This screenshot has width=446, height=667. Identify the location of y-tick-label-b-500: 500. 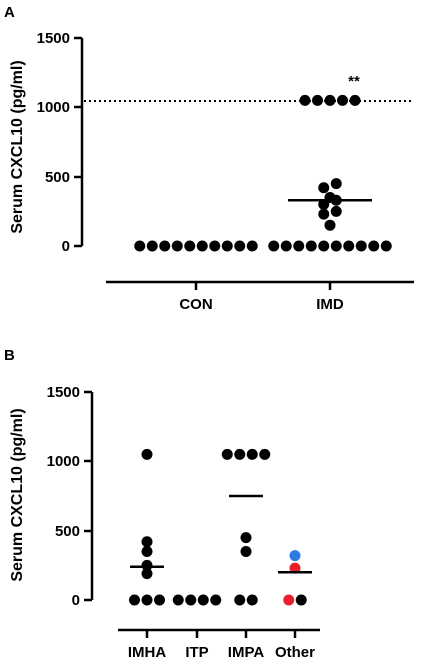
(67, 531).